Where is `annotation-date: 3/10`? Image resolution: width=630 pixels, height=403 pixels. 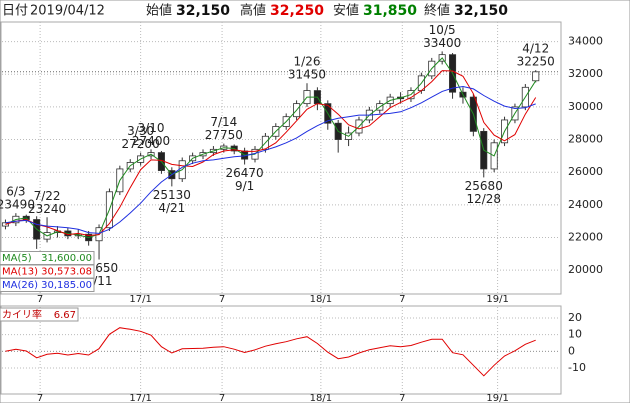 annotation-date: 3/10 is located at coordinates (151, 128).